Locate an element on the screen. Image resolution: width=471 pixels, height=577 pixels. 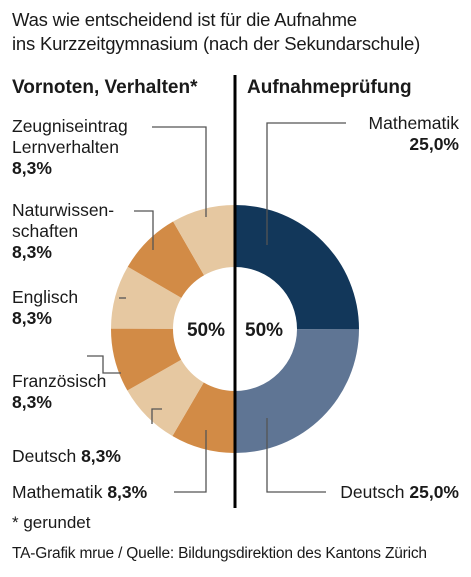
leader-line-deutsch-right is located at coordinates (296, 455).